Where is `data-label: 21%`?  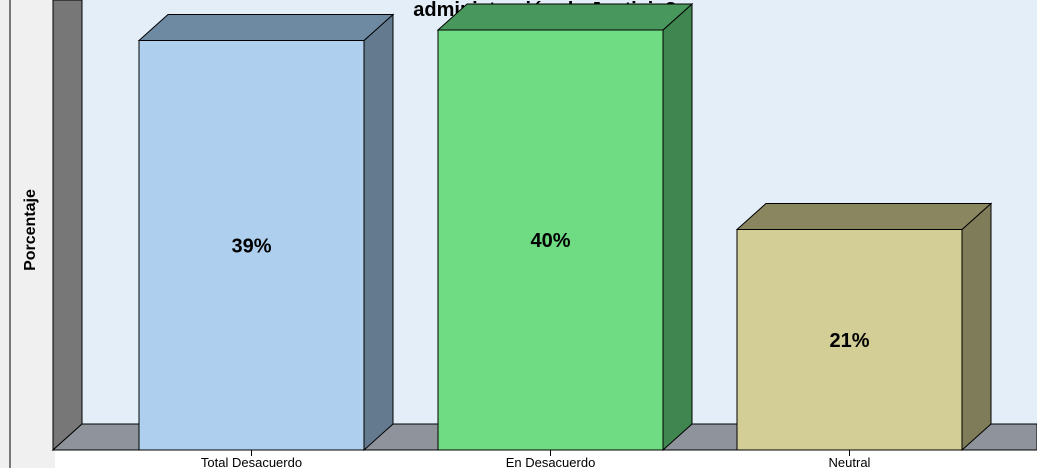 data-label: 21% is located at coordinates (849, 341).